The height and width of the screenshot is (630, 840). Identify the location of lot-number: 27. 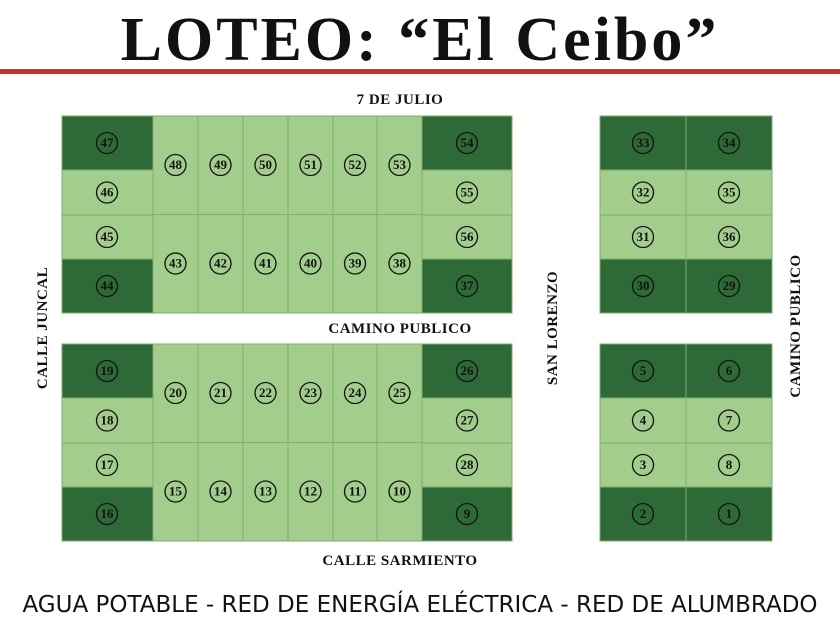
(468, 419).